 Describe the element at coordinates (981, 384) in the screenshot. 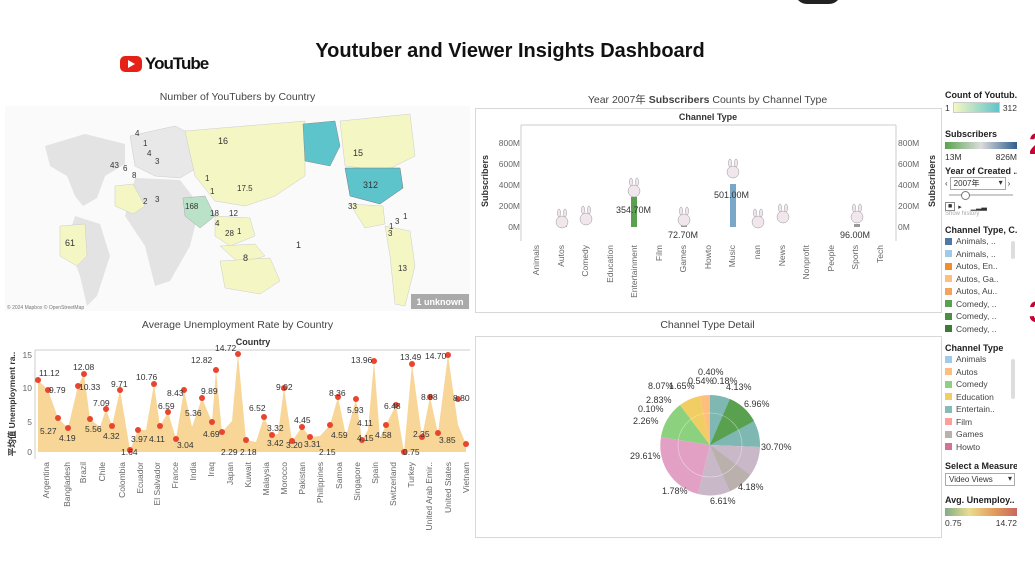

I see `ct-legend-item: Comedy` at that location.